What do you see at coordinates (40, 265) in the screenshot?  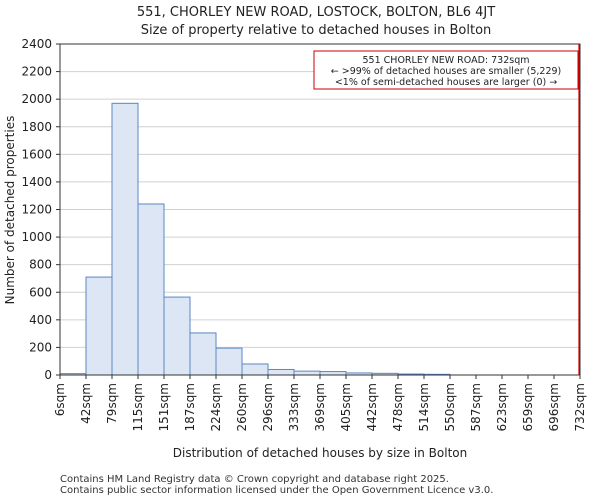 I see `y-tick-label: 800` at bounding box center [40, 265].